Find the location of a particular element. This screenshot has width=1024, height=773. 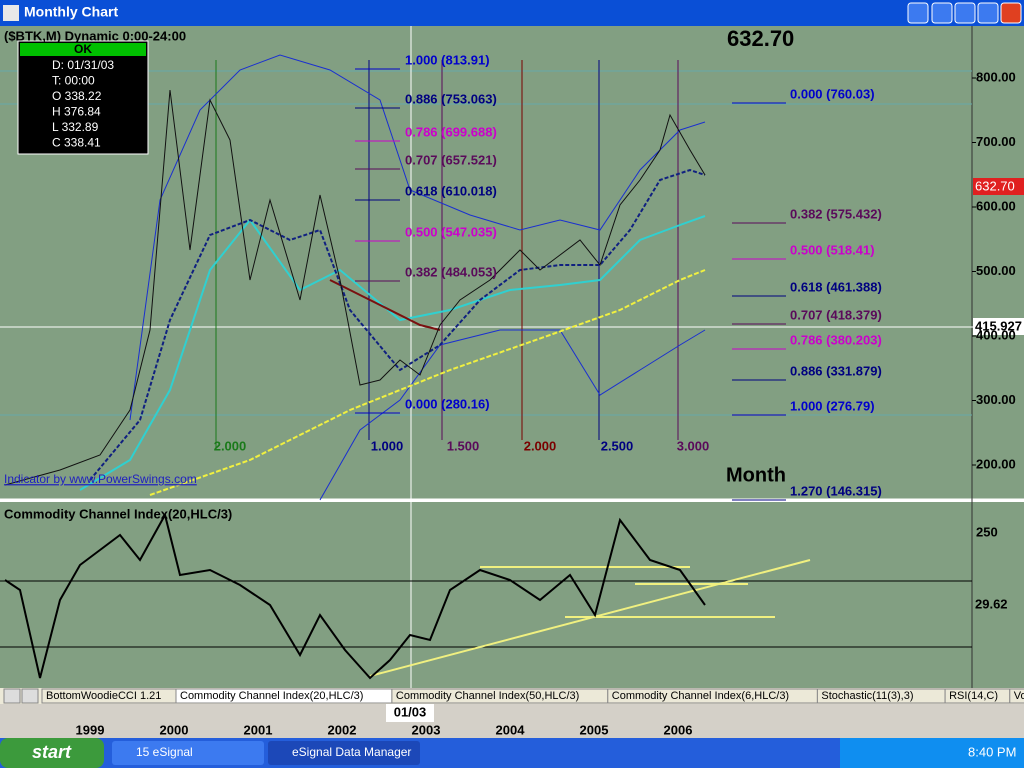

fib-label: 0.618 (610.018) is located at coordinates (451, 190).